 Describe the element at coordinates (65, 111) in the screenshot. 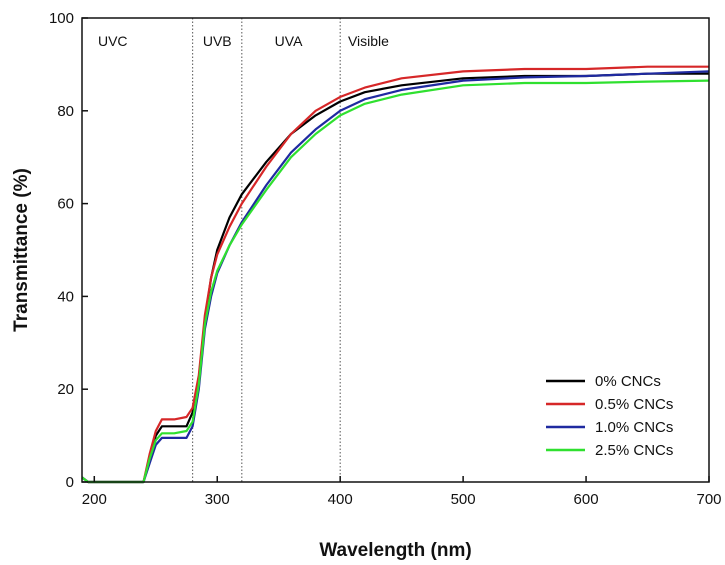

I see `y-tick-label: 80` at that location.